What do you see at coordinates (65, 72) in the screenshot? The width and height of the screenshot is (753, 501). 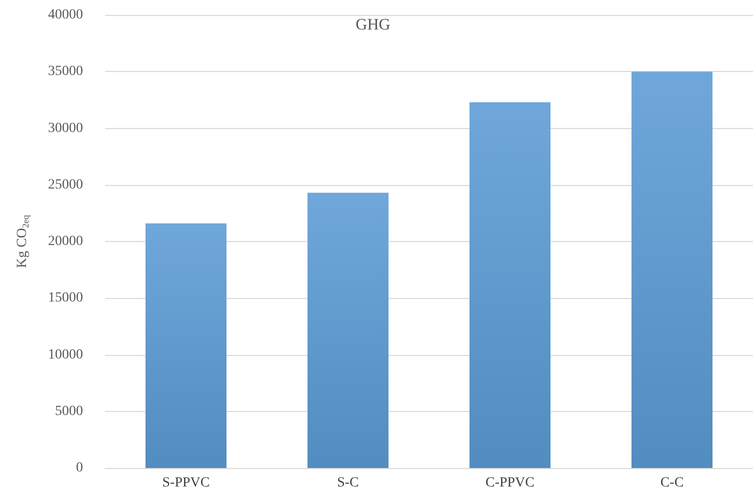 I see `y-tick-label: 35000` at bounding box center [65, 72].